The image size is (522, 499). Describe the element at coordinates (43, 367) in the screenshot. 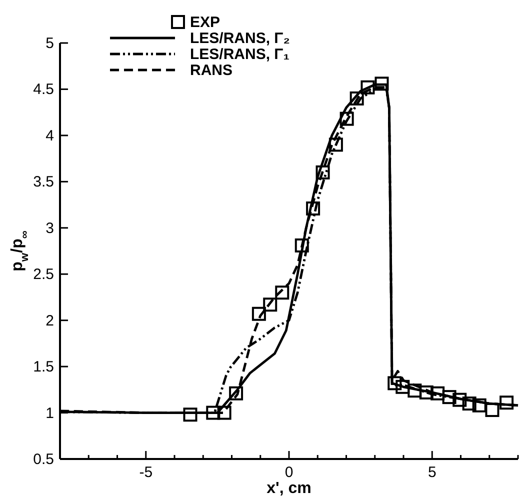

I see `y-tick-label: 1.5` at that location.